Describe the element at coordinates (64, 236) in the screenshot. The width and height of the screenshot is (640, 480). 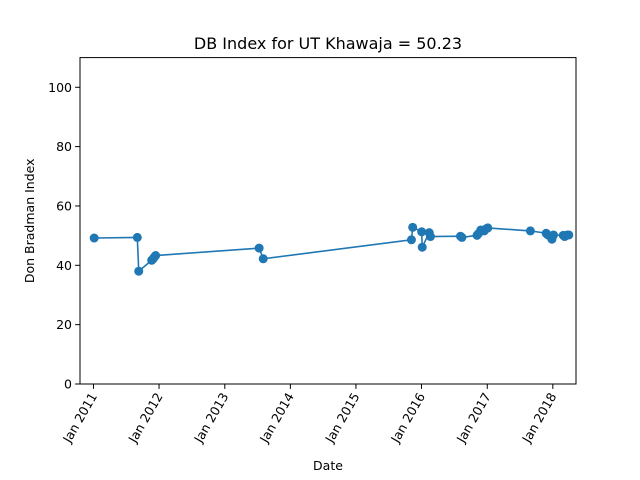
I see `y-axis: 0 20 40 60 80 100` at that location.